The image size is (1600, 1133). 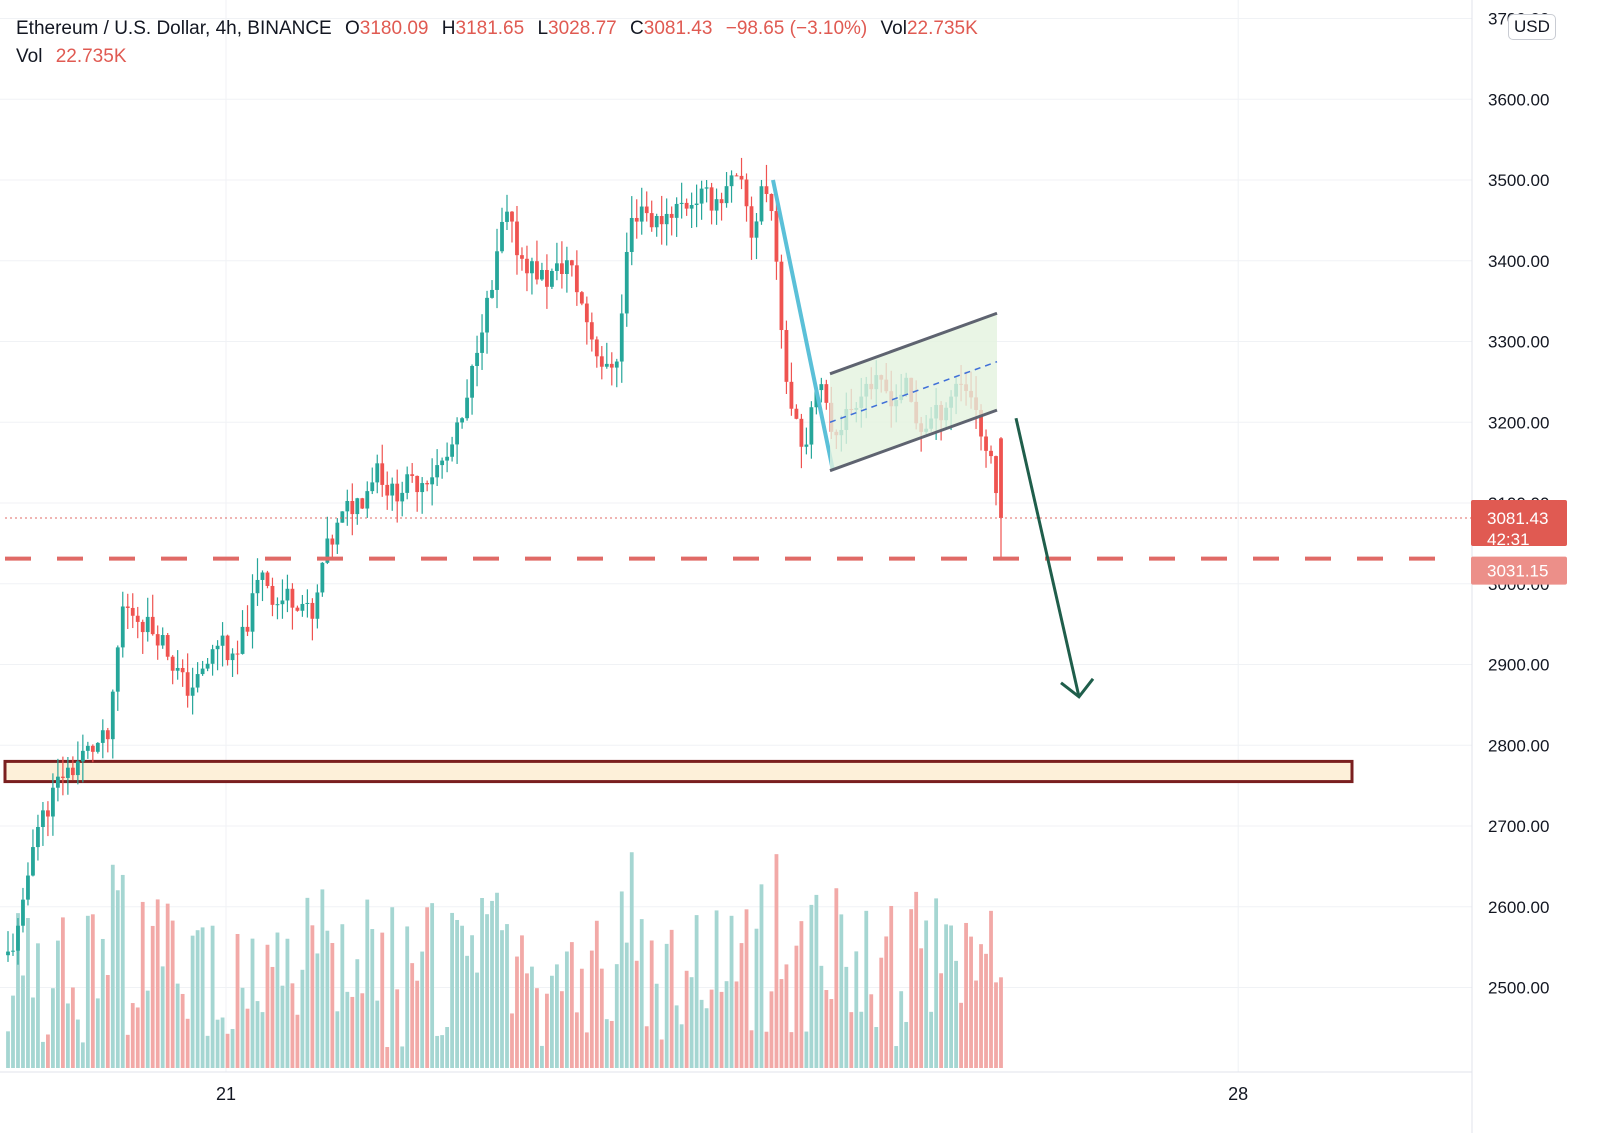 I want to click on countdown-value: 42:31, so click(x=1508, y=539).